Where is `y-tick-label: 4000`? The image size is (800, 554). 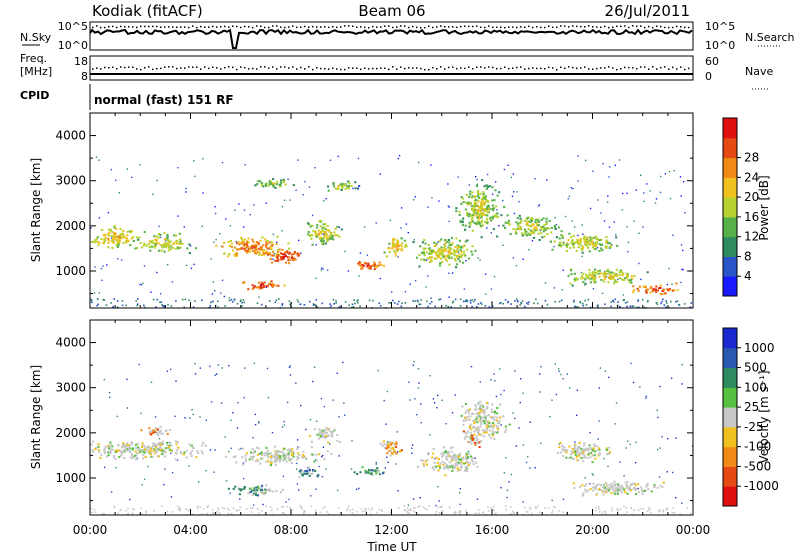 y-tick-label: 4000 is located at coordinates (70, 343).